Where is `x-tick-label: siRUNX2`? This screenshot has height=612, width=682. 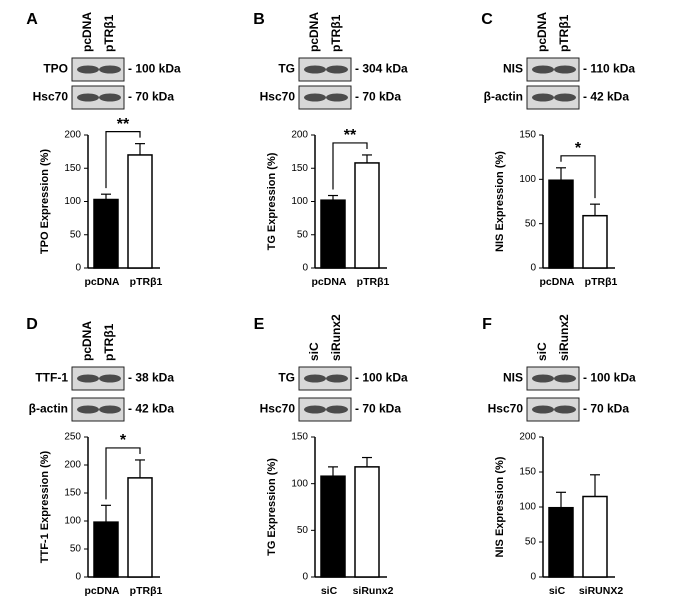 x-tick-label: siRUNX2 is located at coordinates (601, 591).